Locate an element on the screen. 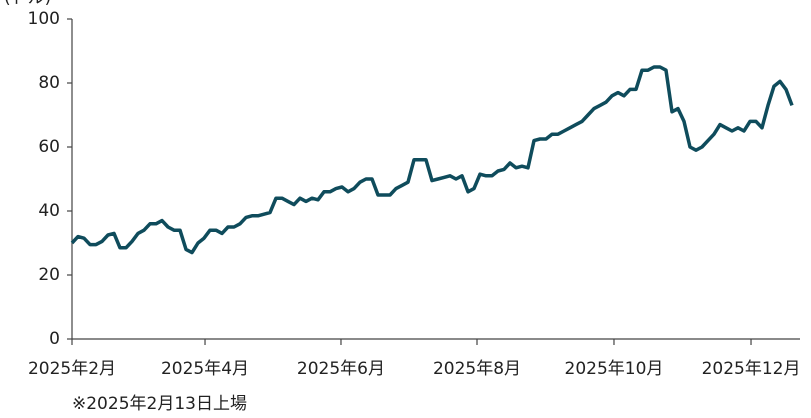 This screenshot has height=418, width=811. y-tick-label: 40 is located at coordinates (49, 211).